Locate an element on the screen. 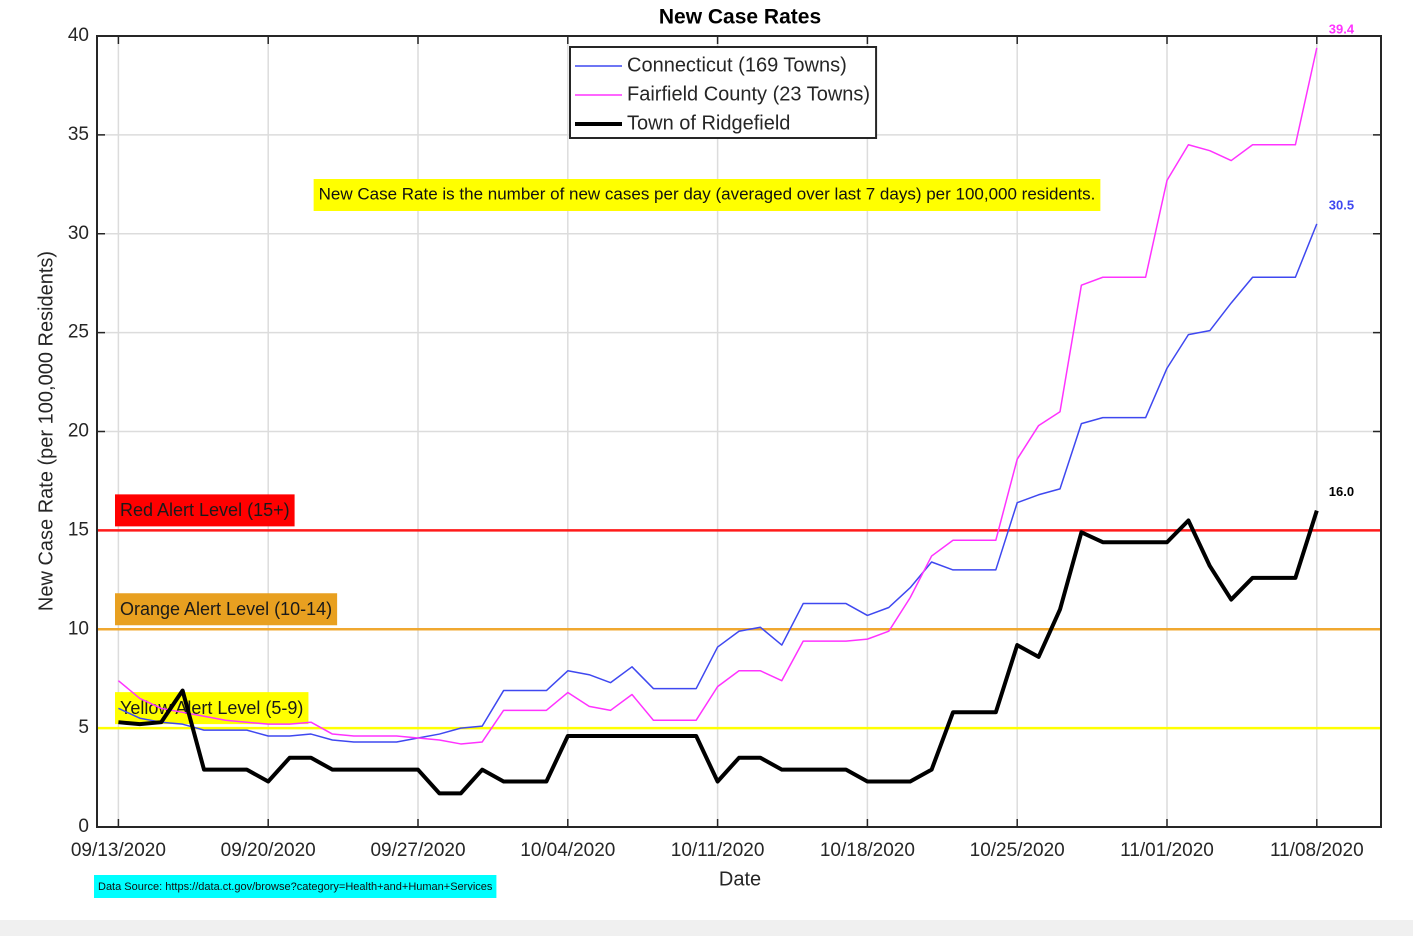 This screenshot has width=1413, height=936. x-axis-label: Date is located at coordinates (740, 879).